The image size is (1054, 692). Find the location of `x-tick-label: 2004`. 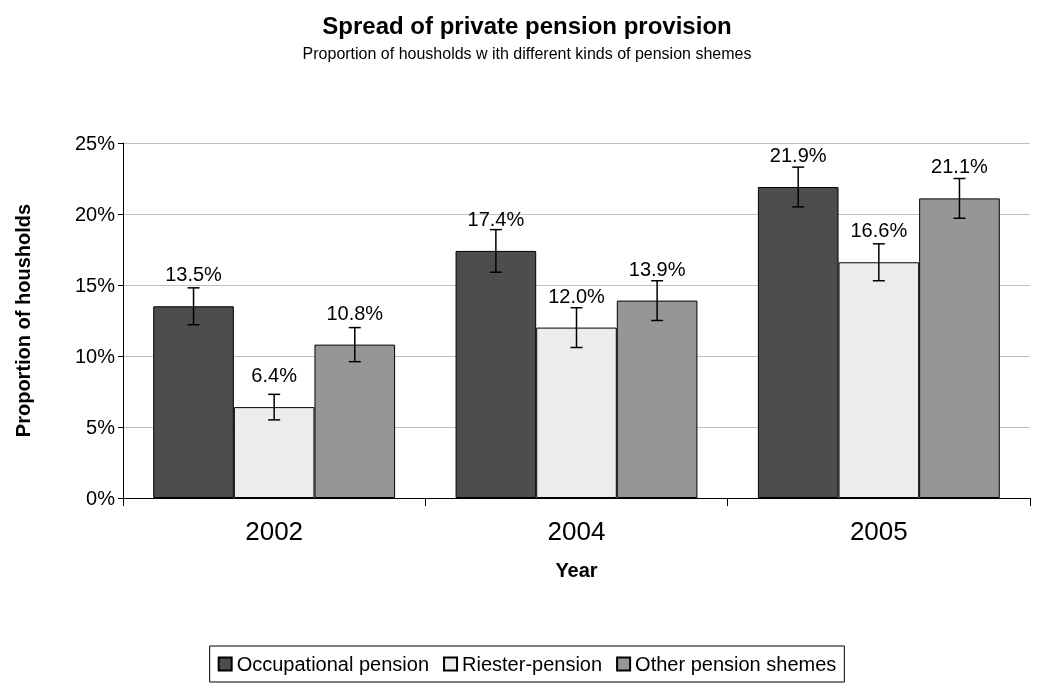

x-tick-label: 2004 is located at coordinates (576, 531).